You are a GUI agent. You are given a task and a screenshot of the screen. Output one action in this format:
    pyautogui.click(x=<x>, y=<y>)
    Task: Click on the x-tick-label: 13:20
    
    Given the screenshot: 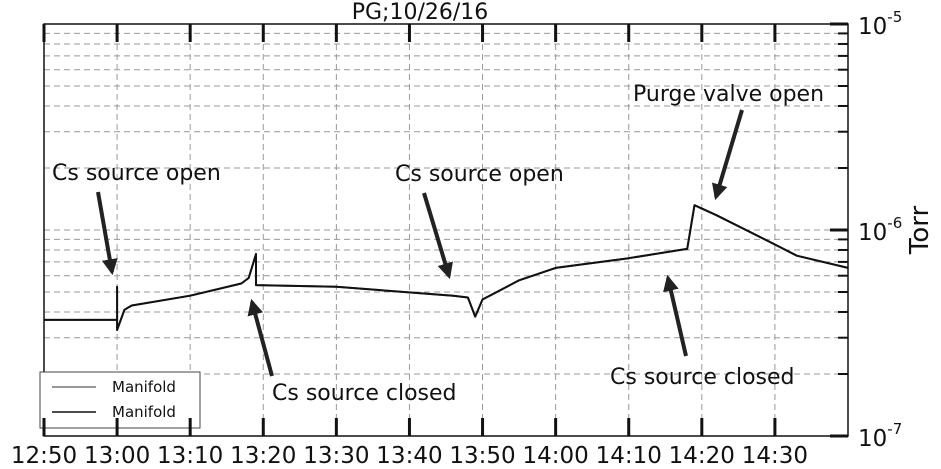 What is the action you would take?
    pyautogui.click(x=263, y=456)
    